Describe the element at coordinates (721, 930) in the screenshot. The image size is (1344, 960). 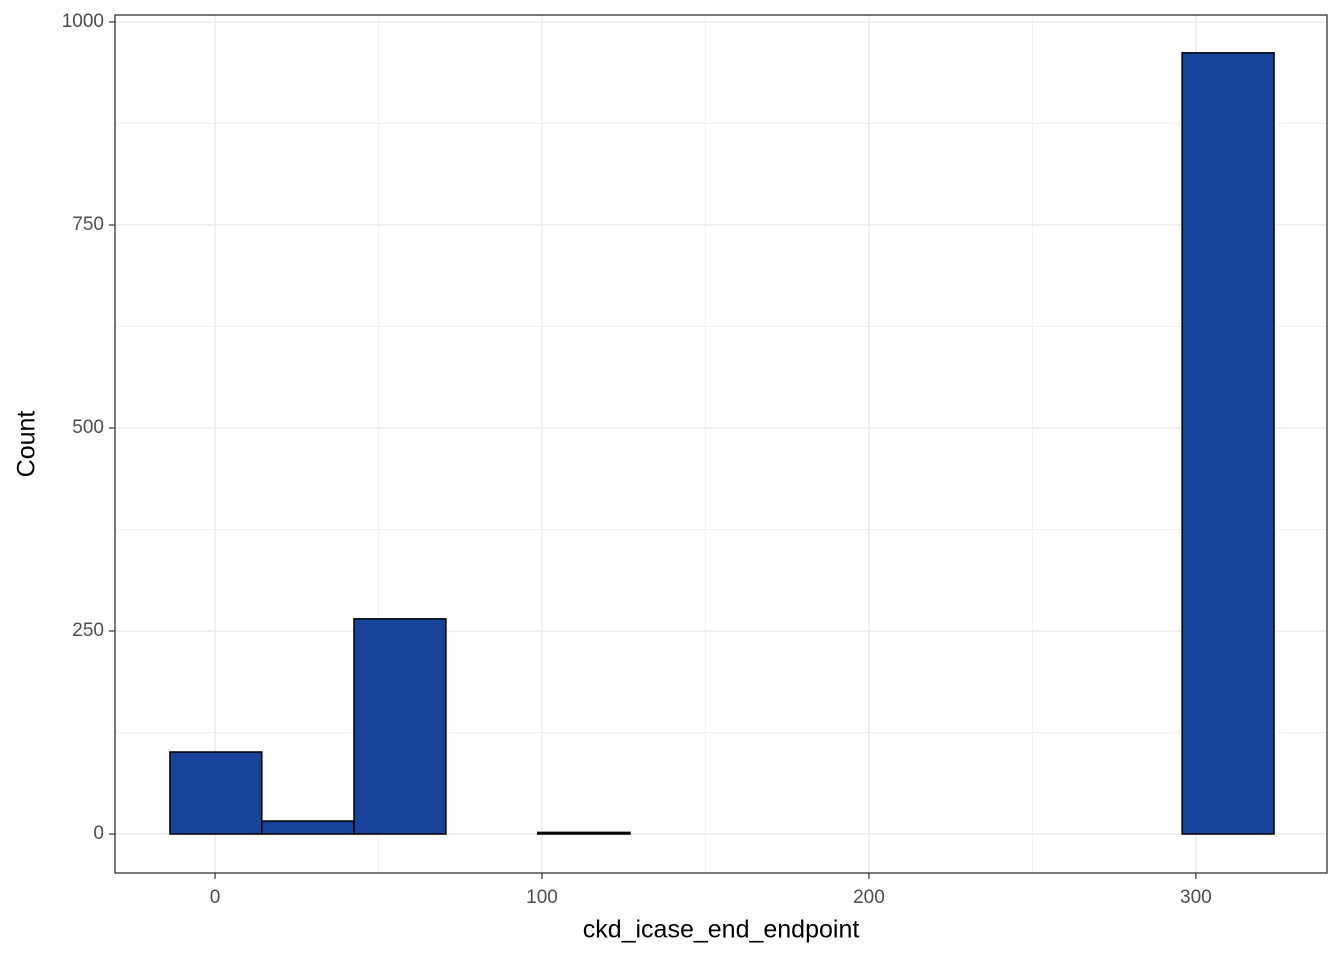
I see `x-axis-title: ckd_icase_end_endpoint` at that location.